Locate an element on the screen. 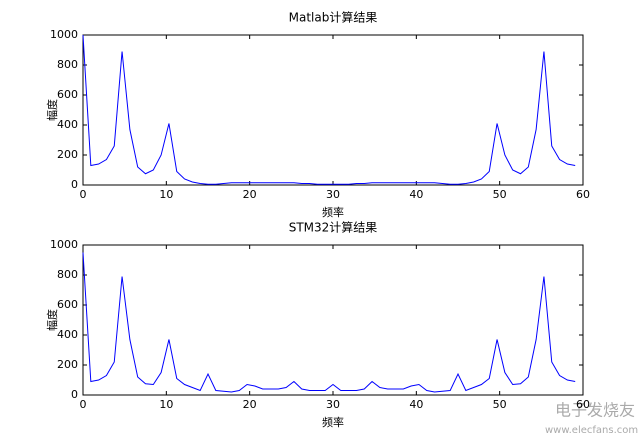  chart-title: Matlab计算结果 is located at coordinates (333, 17).